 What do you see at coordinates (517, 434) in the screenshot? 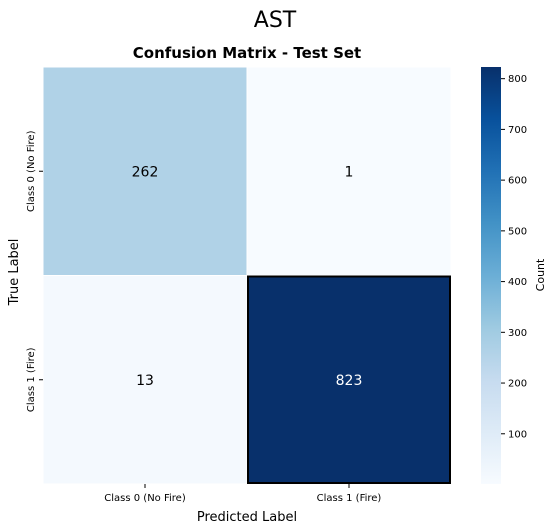
I see `colorbar-tick-label: 100` at bounding box center [517, 434].